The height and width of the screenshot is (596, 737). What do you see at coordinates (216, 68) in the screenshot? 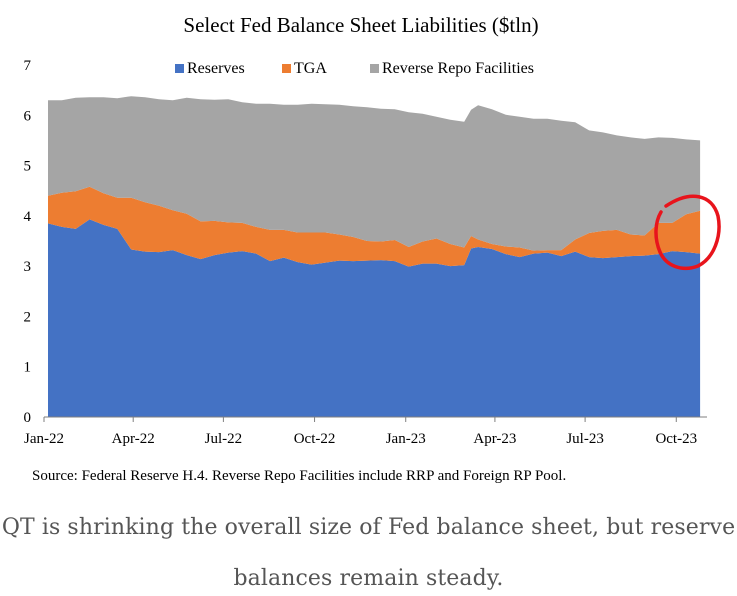
I see `legend-label: Reserves` at bounding box center [216, 68].